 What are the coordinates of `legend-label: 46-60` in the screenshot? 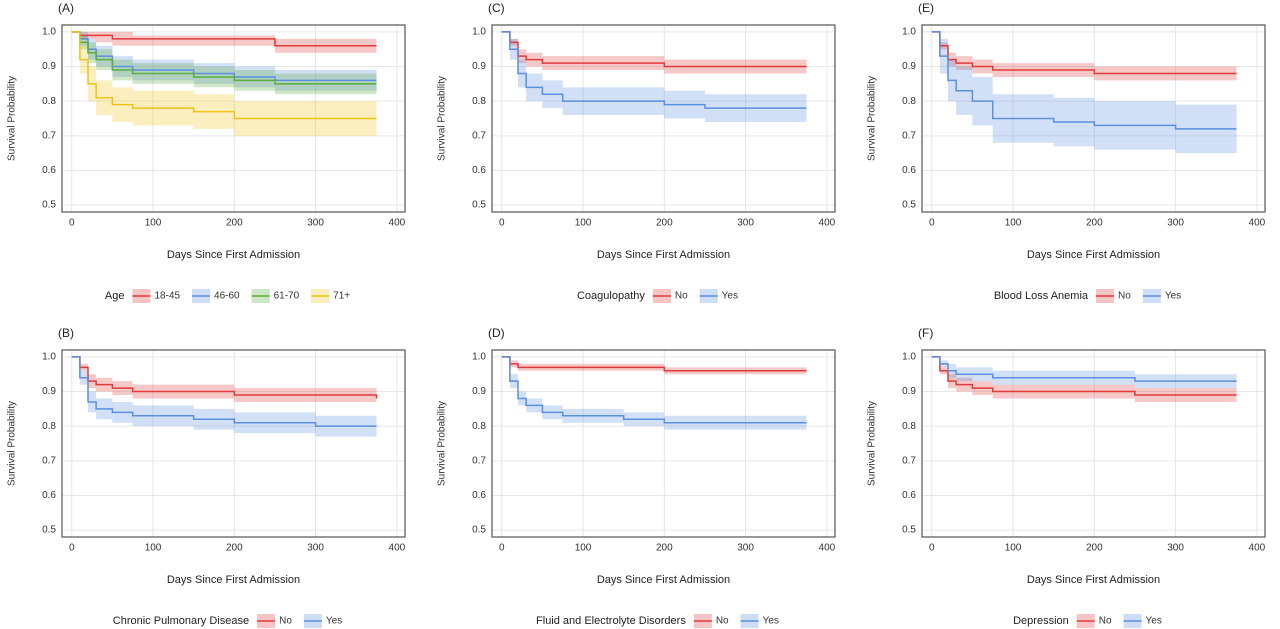 It's located at (227, 296).